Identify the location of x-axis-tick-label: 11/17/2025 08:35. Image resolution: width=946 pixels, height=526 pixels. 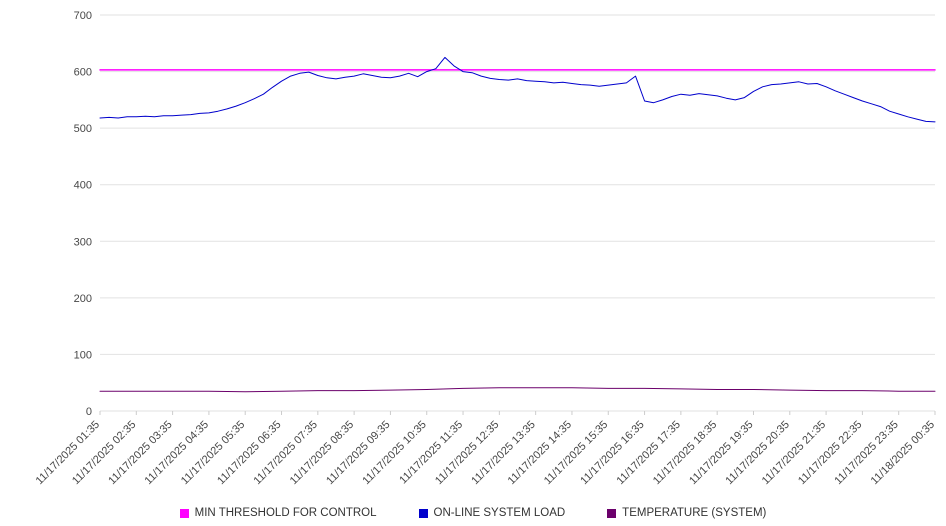
(322, 453).